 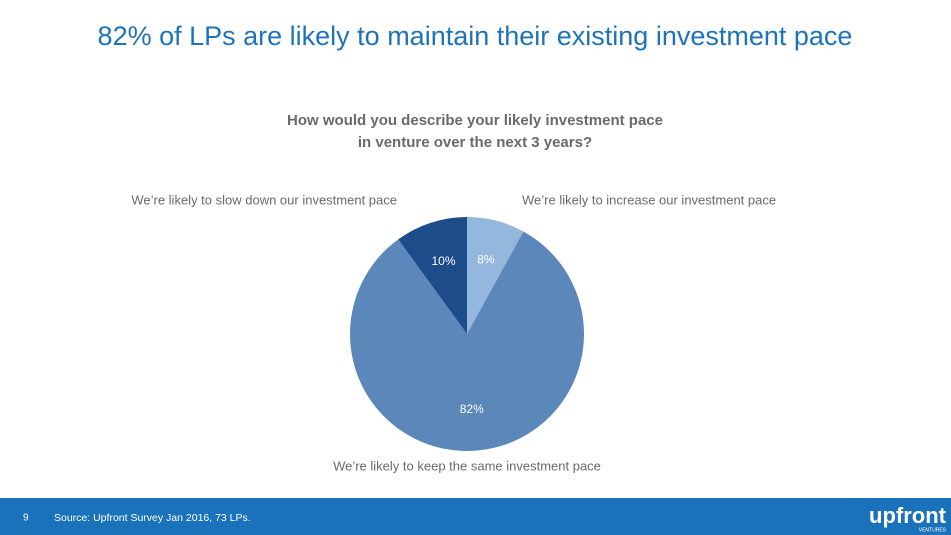 What do you see at coordinates (472, 409) in the screenshot?
I see `value-label: 82%` at bounding box center [472, 409].